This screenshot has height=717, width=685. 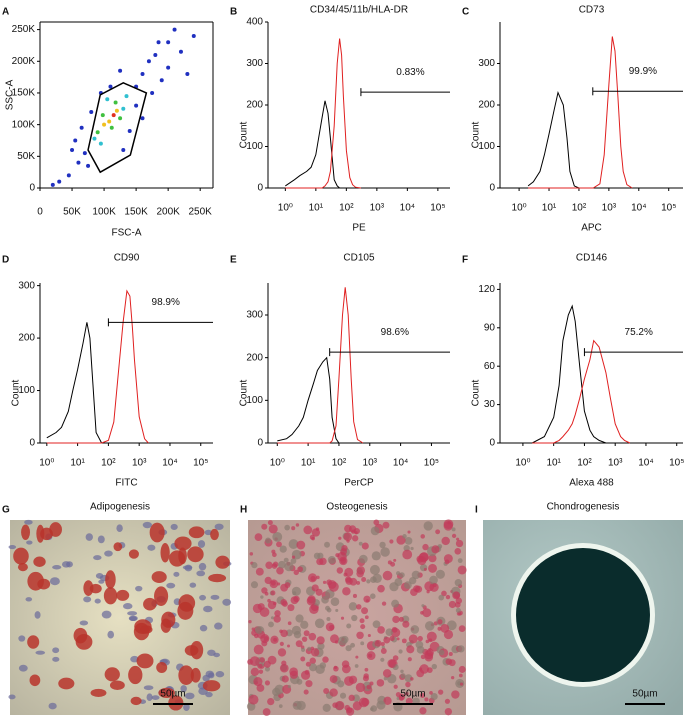 I want to click on gate-label: 98.6%, so click(x=395, y=332).